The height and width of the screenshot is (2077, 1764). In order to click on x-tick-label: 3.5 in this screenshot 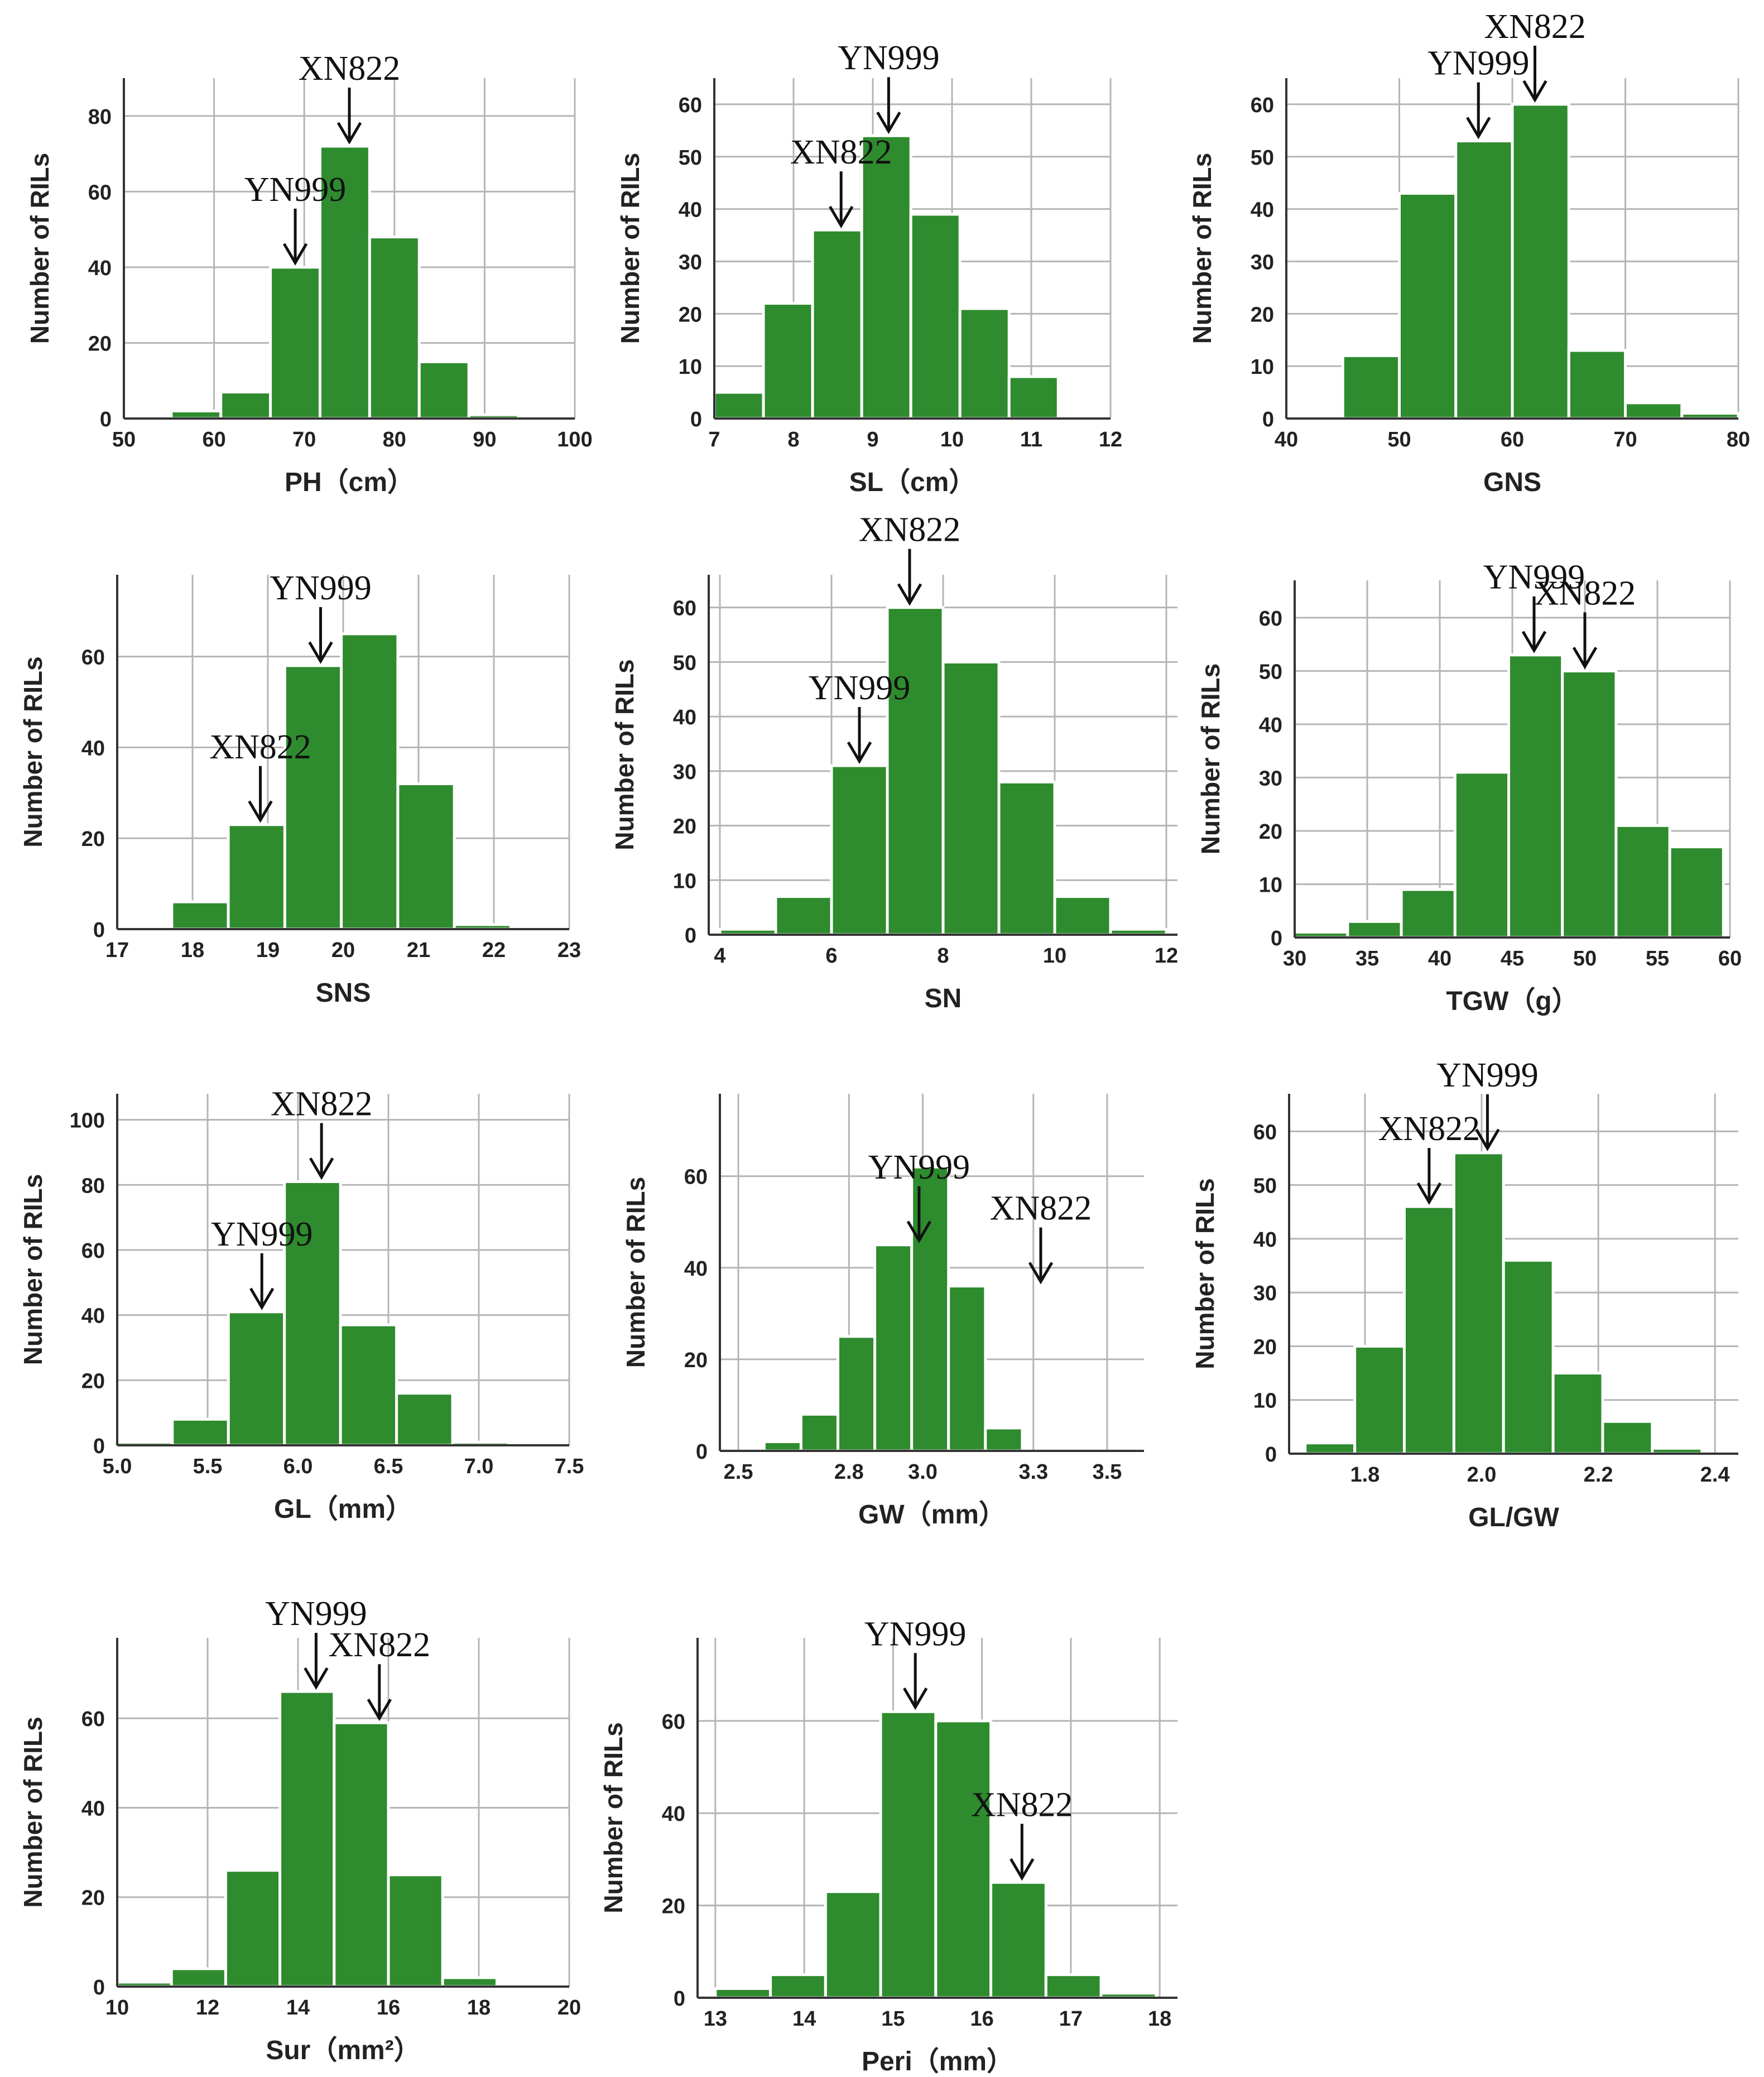, I will do `click(1107, 1472)`.